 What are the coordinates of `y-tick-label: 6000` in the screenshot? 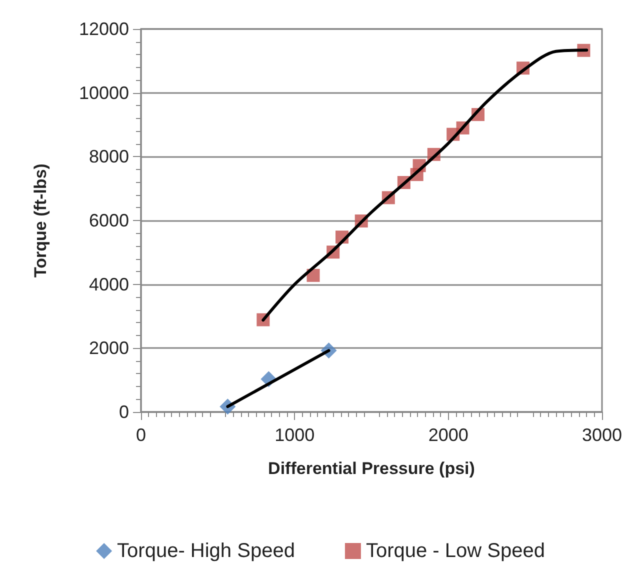 It's located at (108, 220).